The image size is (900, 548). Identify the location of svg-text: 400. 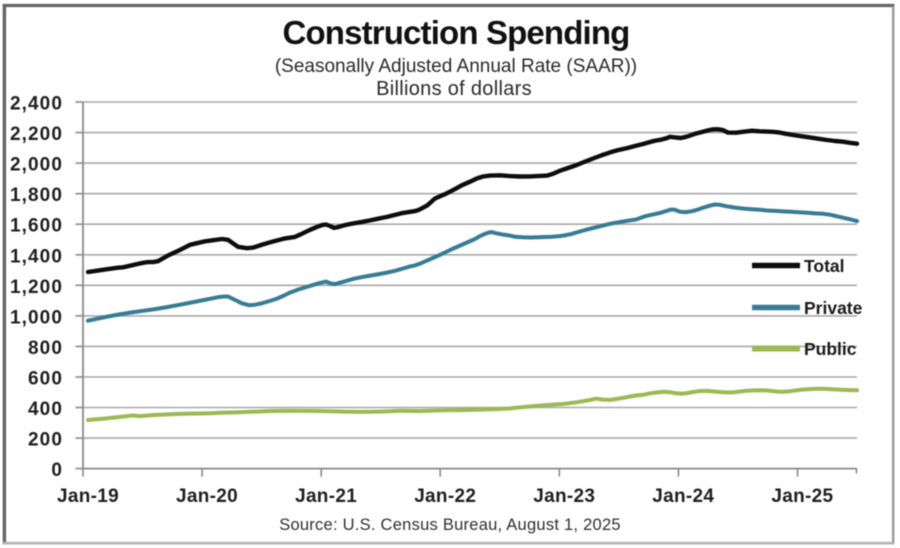
(45, 409).